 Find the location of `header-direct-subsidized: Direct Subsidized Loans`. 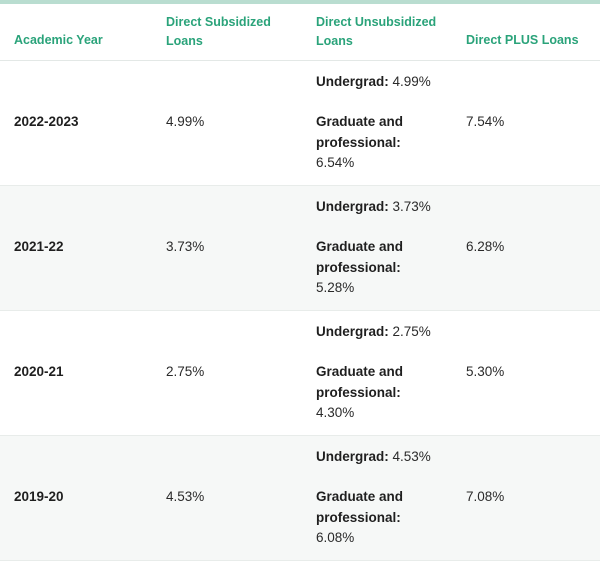

header-direct-subsidized: Direct Subsidized Loans is located at coordinates (227, 32).